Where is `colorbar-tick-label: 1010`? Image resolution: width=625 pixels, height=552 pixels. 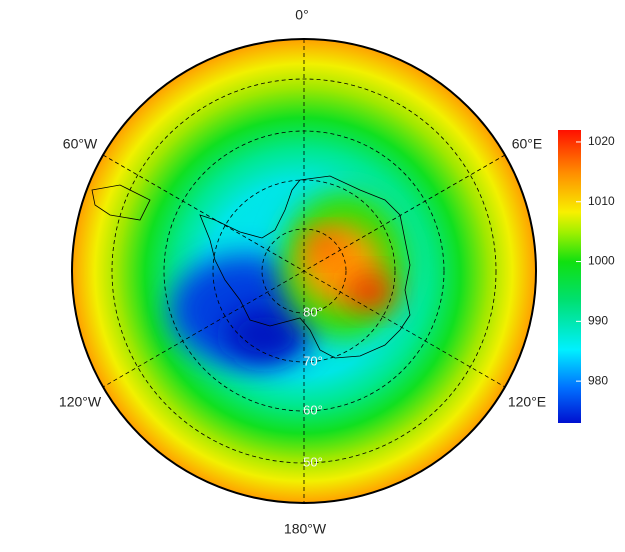
colorbar-tick-label: 1010 is located at coordinates (601, 201).